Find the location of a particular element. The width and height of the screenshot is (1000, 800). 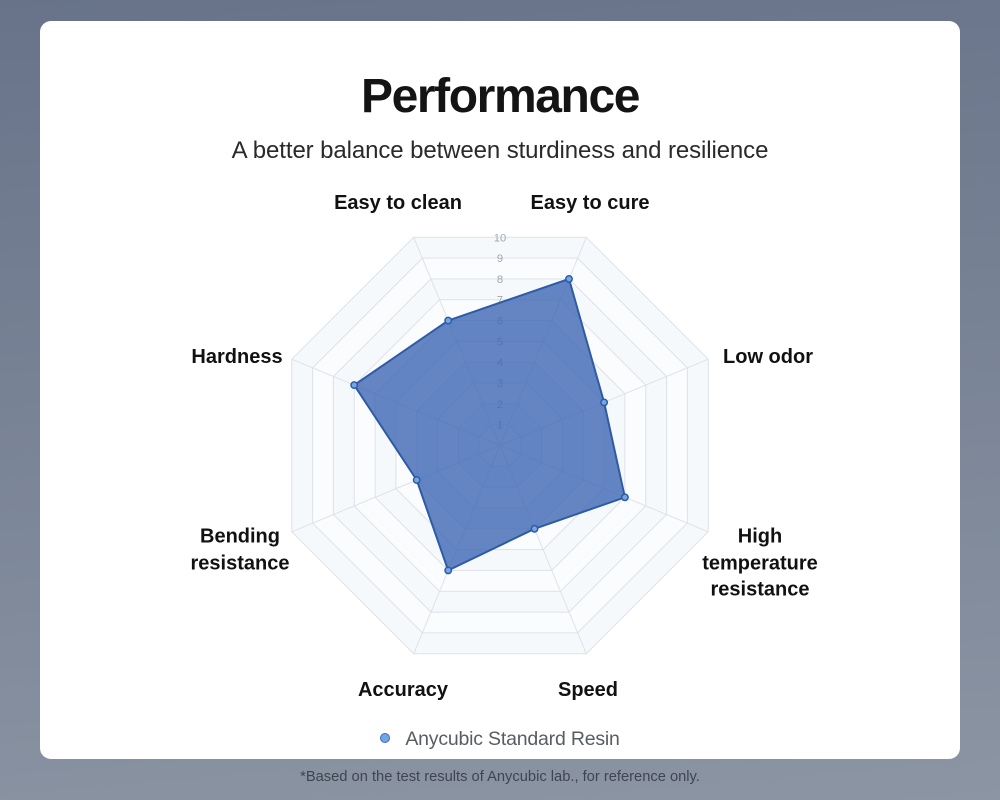

svg-text: 9 is located at coordinates (500, 259).